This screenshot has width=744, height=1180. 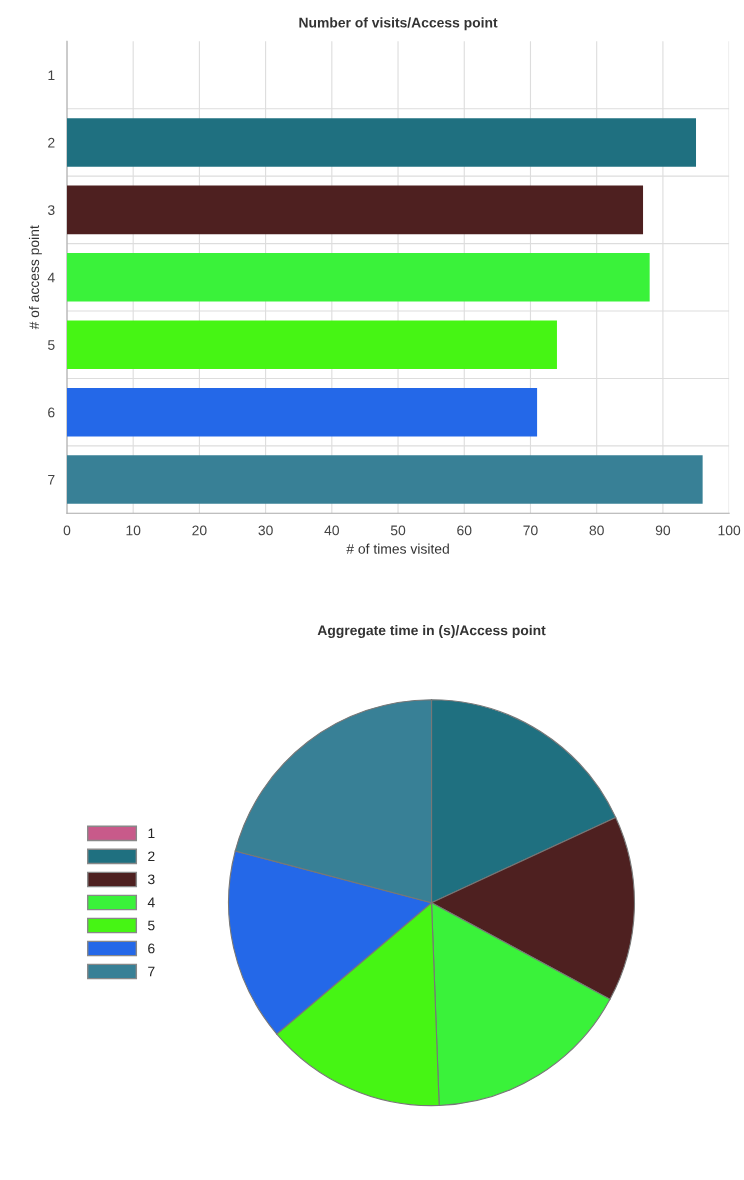 What do you see at coordinates (265, 530) in the screenshot?
I see `x-tick-label: 30` at bounding box center [265, 530].